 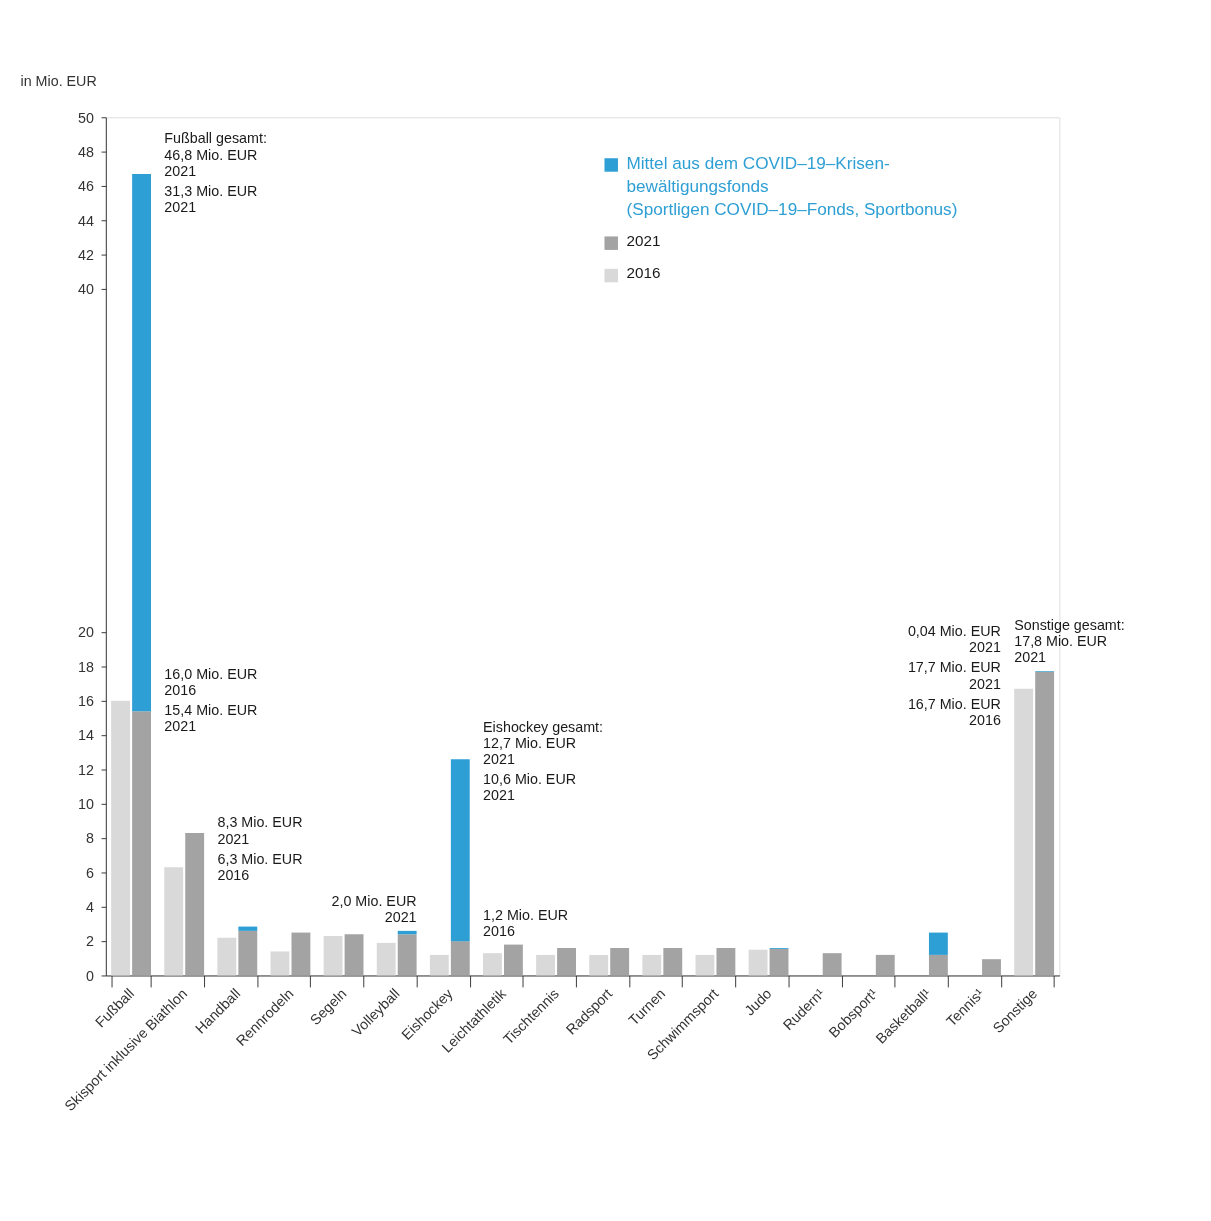 What do you see at coordinates (260, 866) in the screenshot?
I see `annotation: 6,3 Mio. EUR 2016` at bounding box center [260, 866].